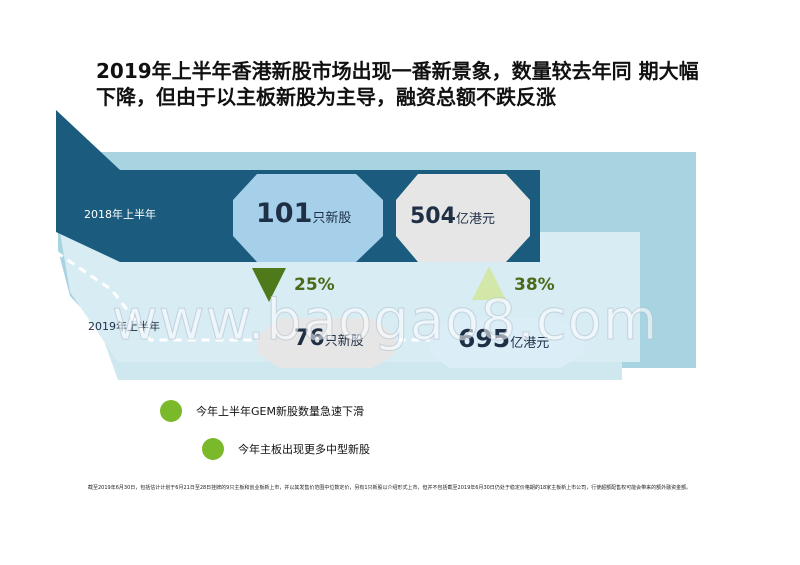 Image resolution: width=800 pixels, height=565 pixels. What do you see at coordinates (433, 216) in the screenshot?
I see `stat-2018-amount-value: 504` at bounding box center [433, 216].